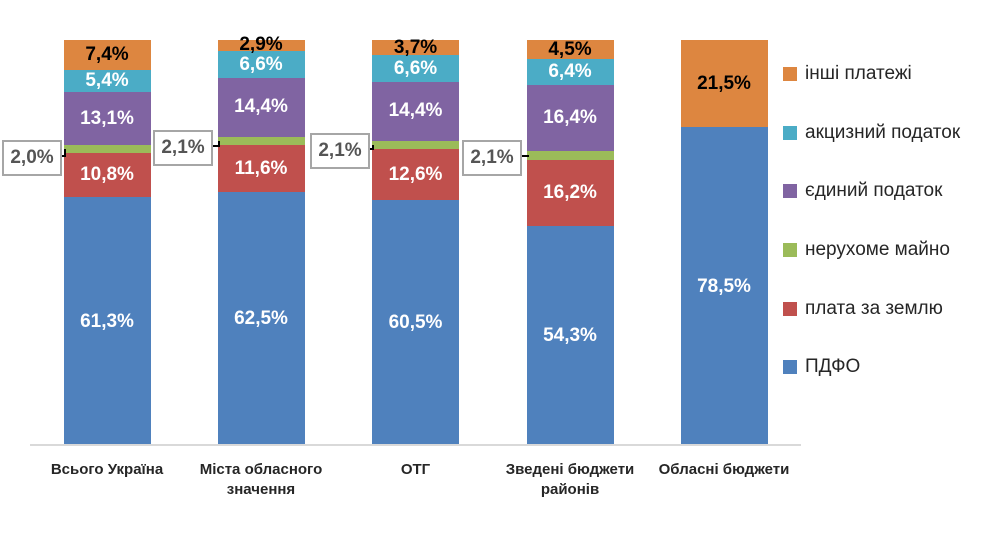 Image resolution: width=1004 pixels, height=533 pixels. I want to click on bar-segment: 13,1%, so click(107, 118).